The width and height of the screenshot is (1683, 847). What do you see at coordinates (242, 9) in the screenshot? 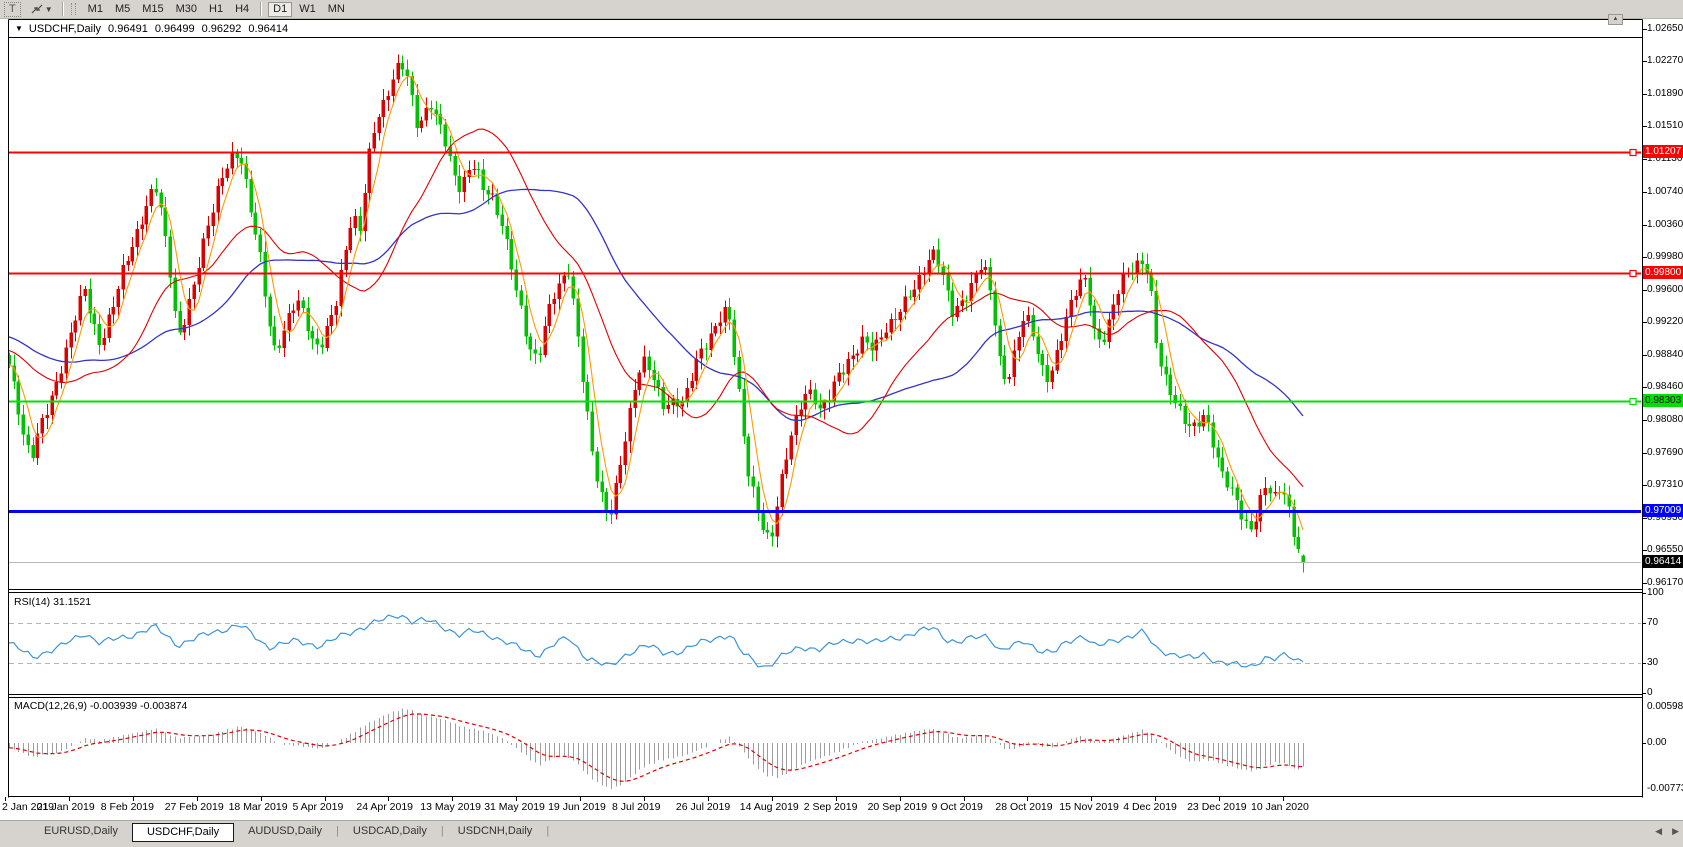
I see `timeframe-button-h4: H4` at bounding box center [242, 9].